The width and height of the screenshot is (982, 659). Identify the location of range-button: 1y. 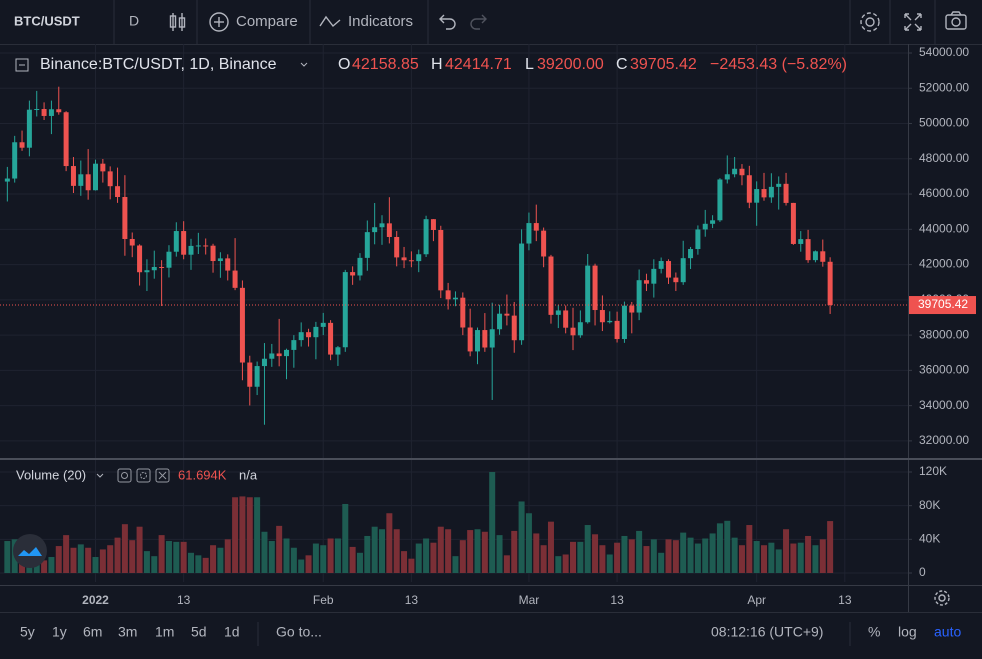
(59, 632).